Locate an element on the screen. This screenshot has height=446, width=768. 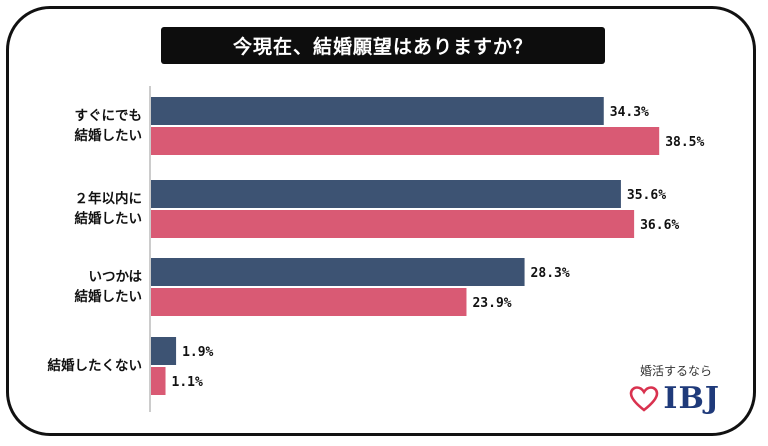
category-label: 結婚したくない is located at coordinates (95, 366).